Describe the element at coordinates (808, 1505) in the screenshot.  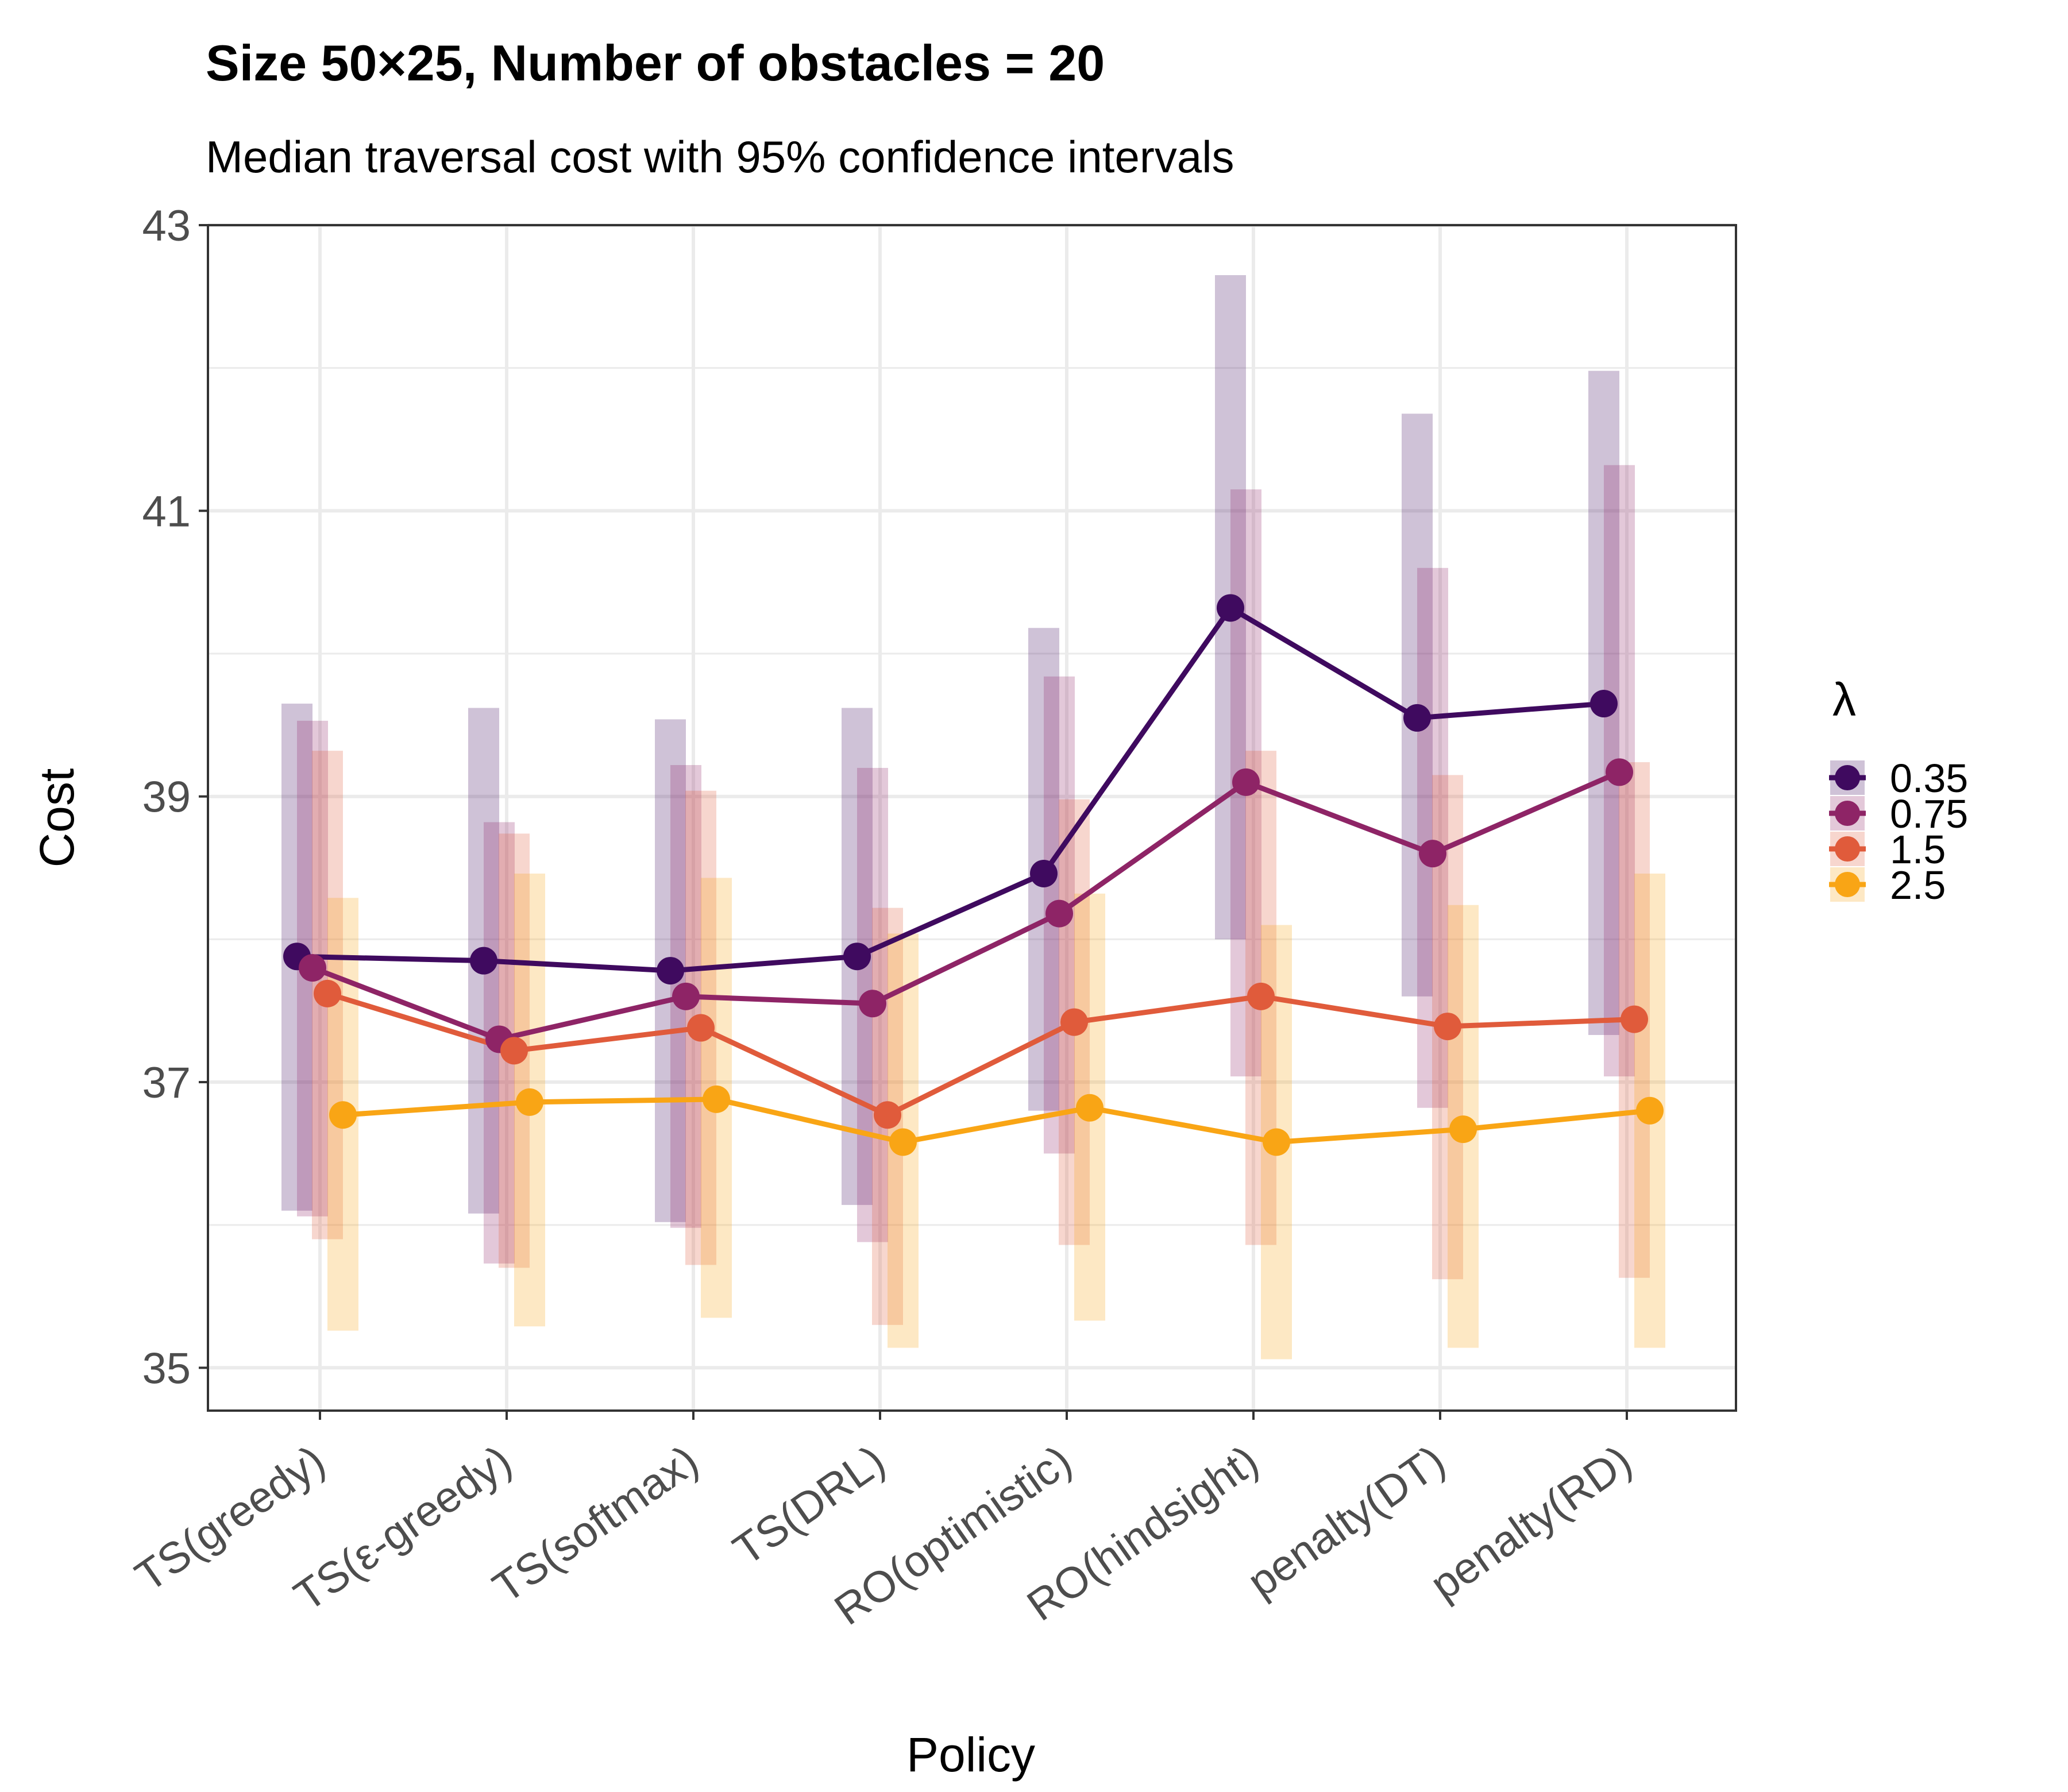
I see `x-tick-label: TS(DRL)` at that location.